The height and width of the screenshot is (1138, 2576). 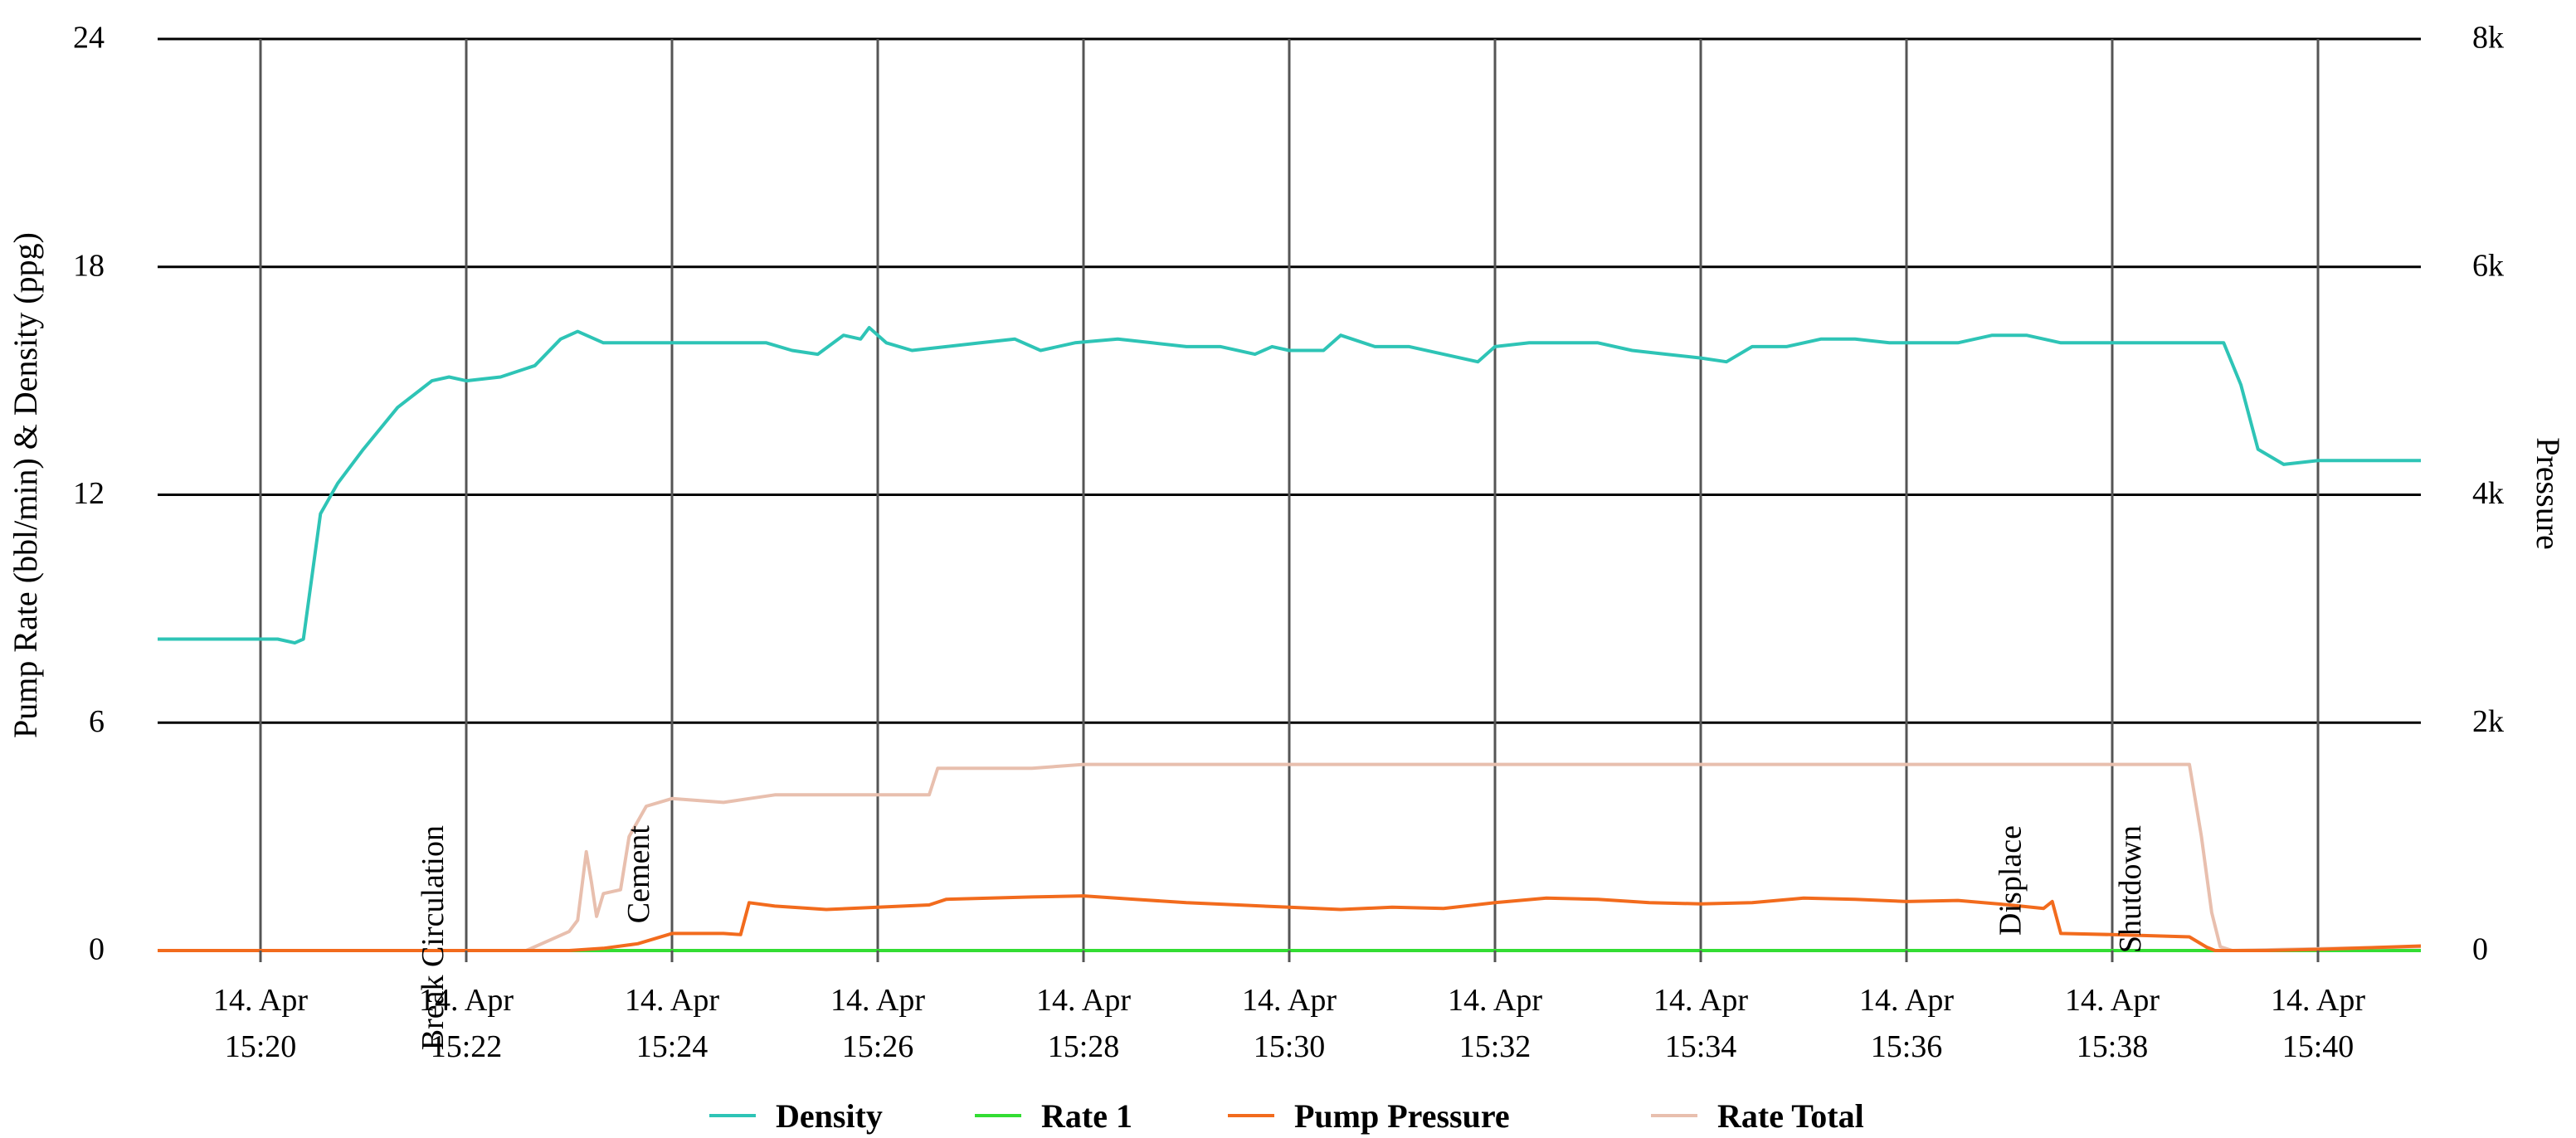 What do you see at coordinates (2548, 493) in the screenshot?
I see `right-axis-title: Pressure` at bounding box center [2548, 493].